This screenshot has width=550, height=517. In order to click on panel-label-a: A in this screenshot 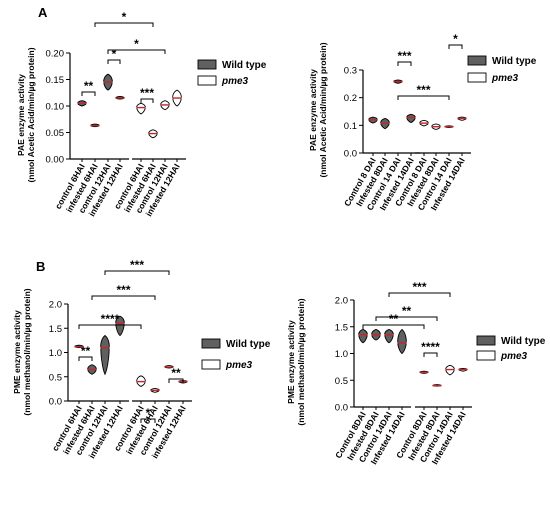, I will do `click(43, 12)`.